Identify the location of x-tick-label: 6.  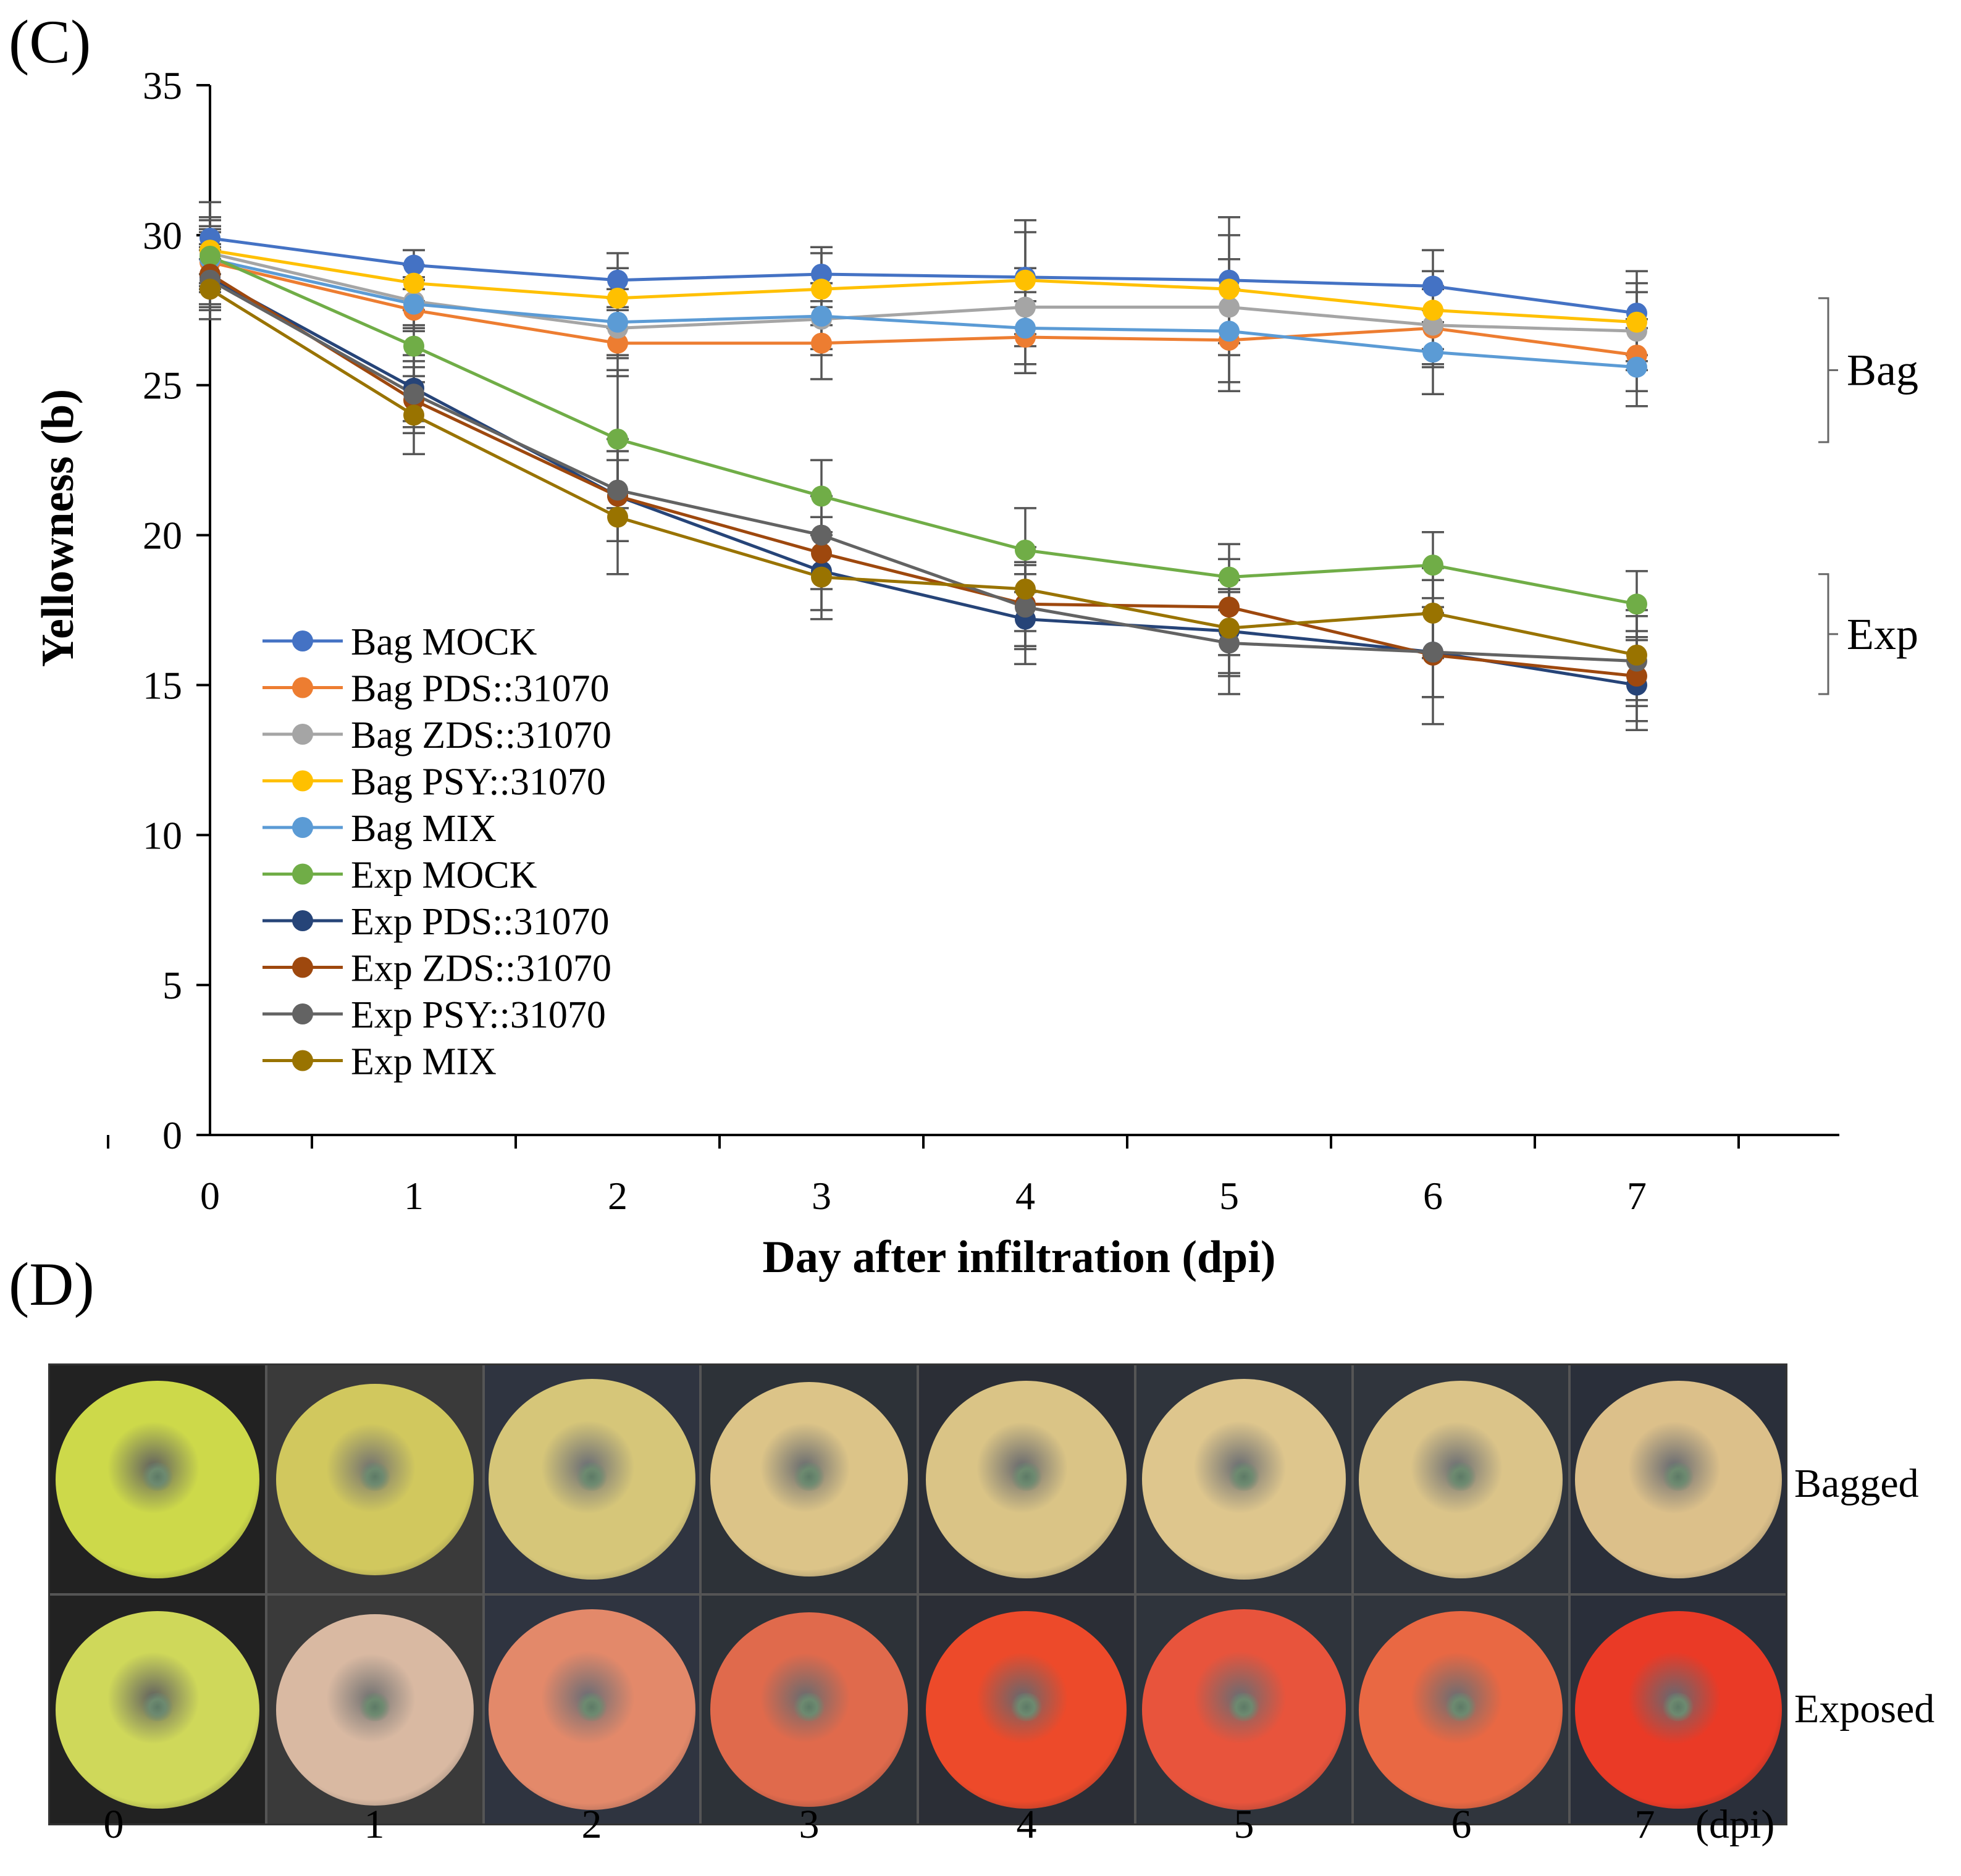
(1433, 1196).